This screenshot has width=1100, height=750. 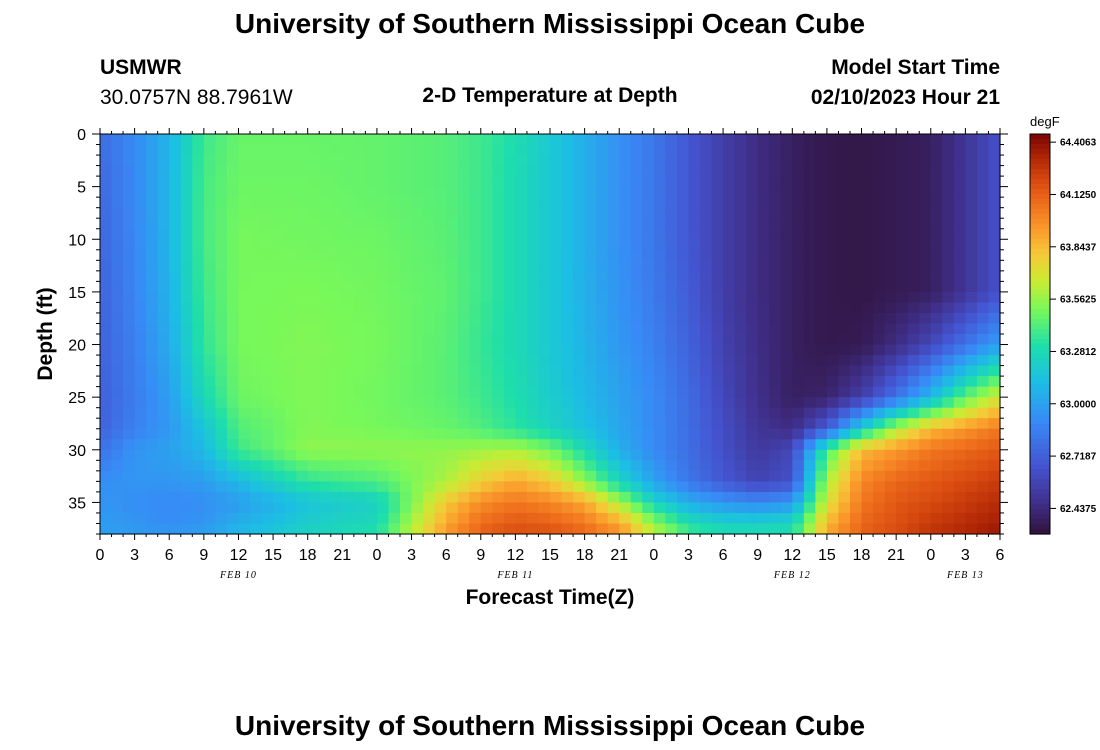 What do you see at coordinates (77, 240) in the screenshot?
I see `y-tick-label: 10` at bounding box center [77, 240].